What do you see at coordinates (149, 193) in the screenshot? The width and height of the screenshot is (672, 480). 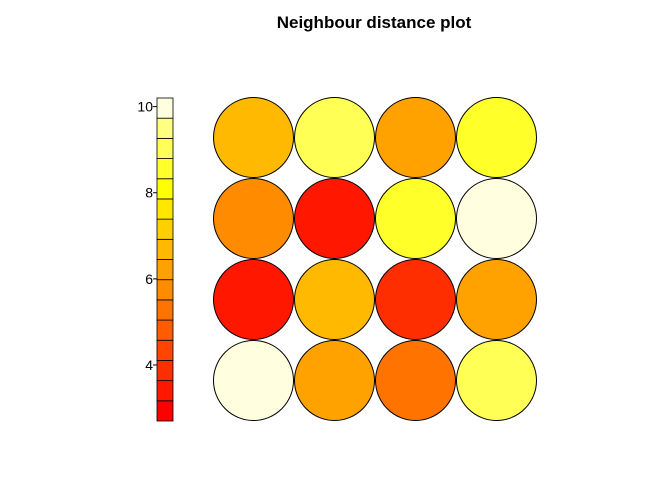 I see `color-scale-tick-label: 8` at bounding box center [149, 193].